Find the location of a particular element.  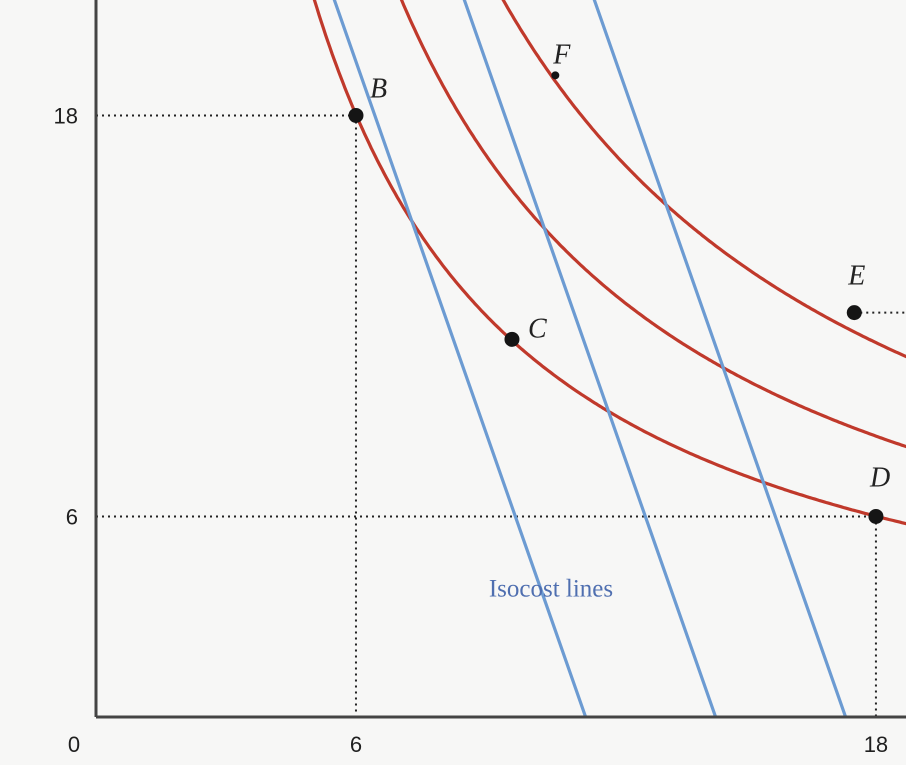

origin-label: 0 is located at coordinates (74, 744).